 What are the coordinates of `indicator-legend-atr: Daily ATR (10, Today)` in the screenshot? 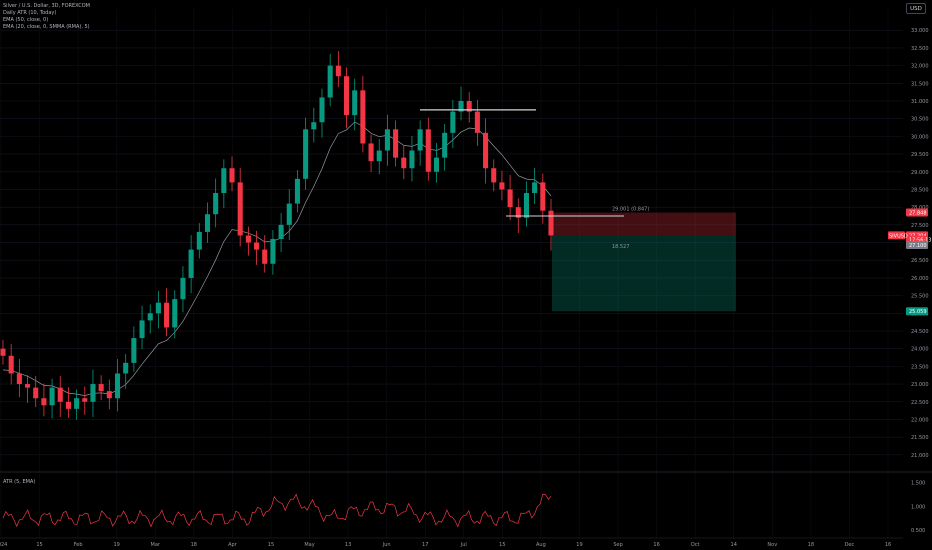 It's located at (30, 13).